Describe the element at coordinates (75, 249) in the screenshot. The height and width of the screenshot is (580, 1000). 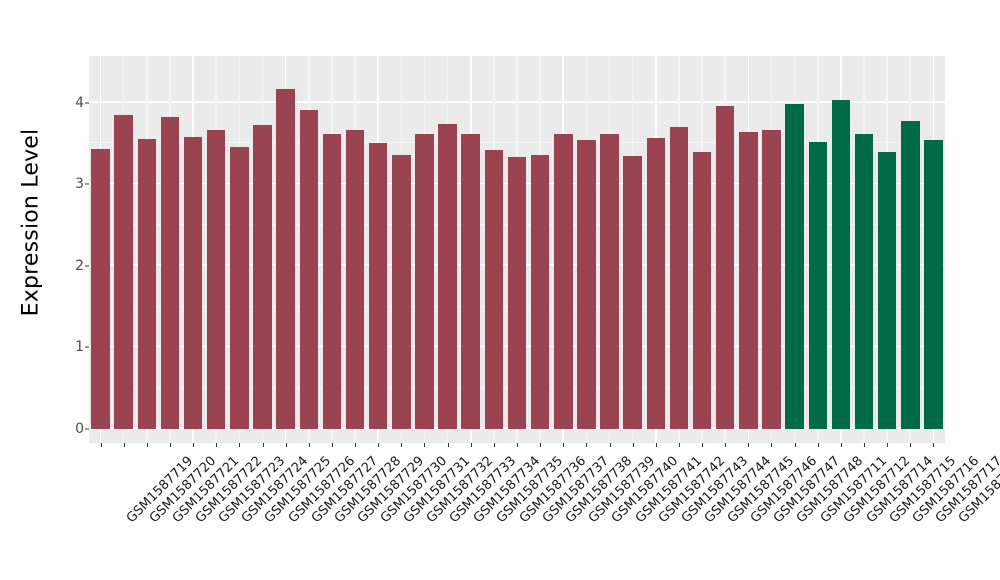
I see `y-axis: 0 1 2 3 4` at that location.